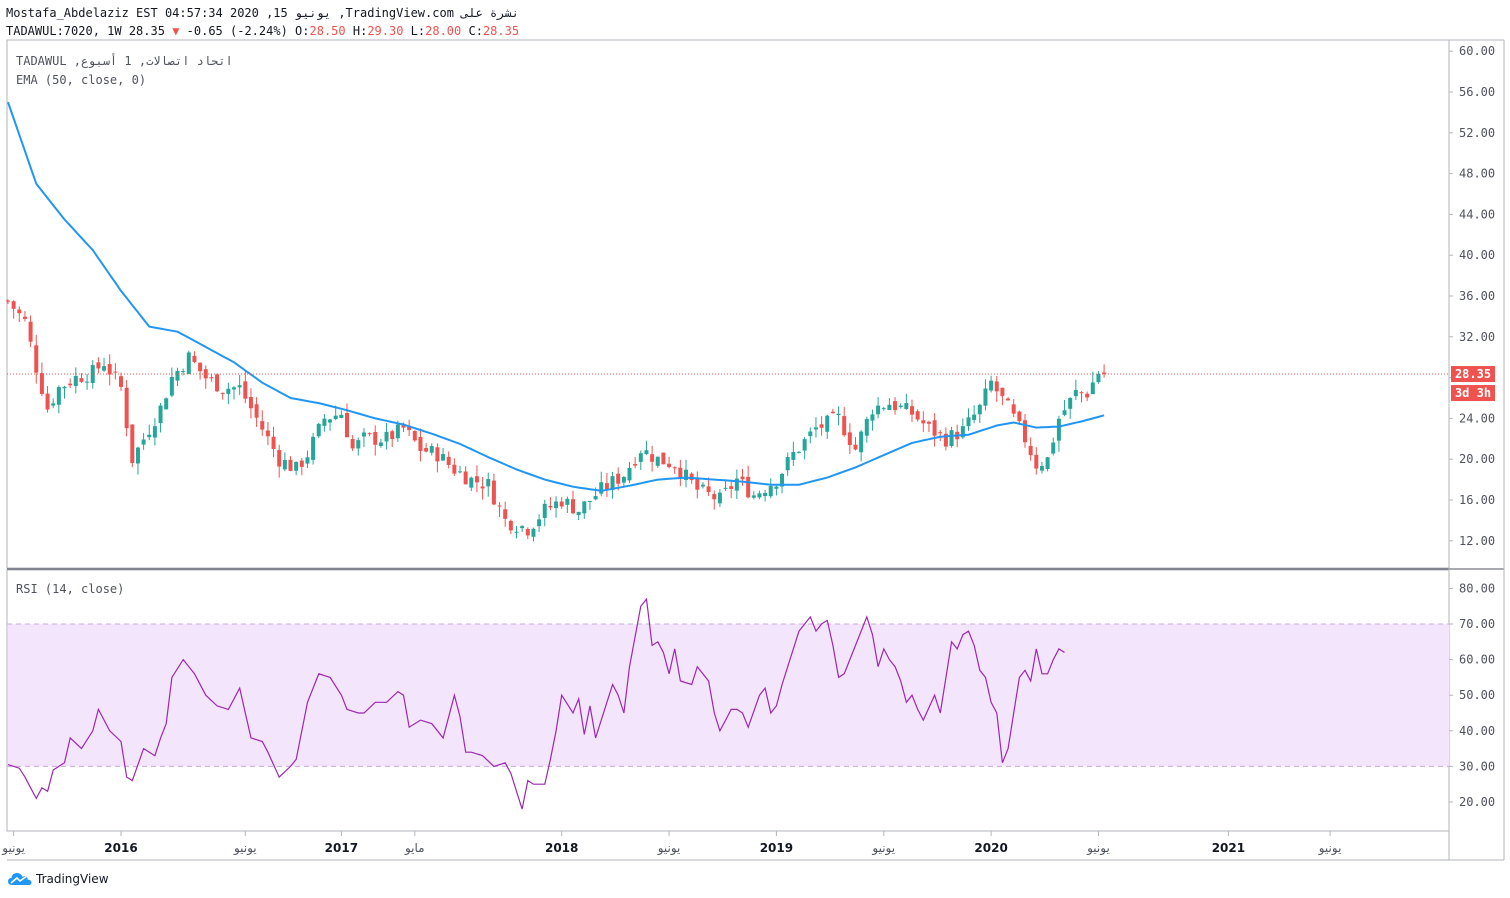 This screenshot has width=1510, height=898. Describe the element at coordinates (1477, 133) in the screenshot. I see `price-tick-label: 52.00` at that location.